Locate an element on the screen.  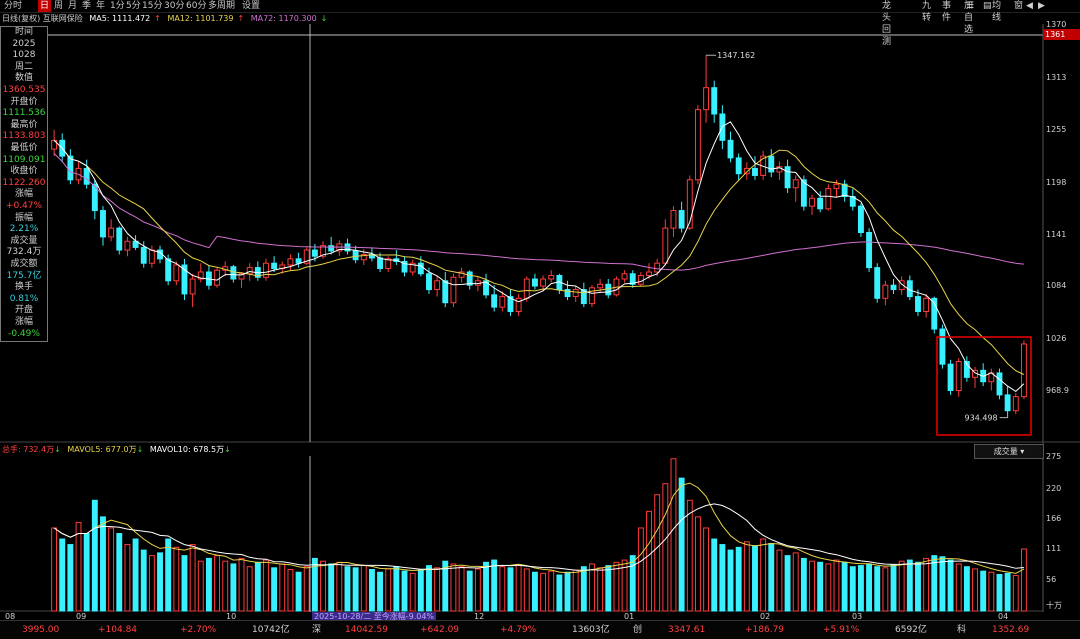
arrow-left-icon: ◀ is located at coordinates (1029, 6).